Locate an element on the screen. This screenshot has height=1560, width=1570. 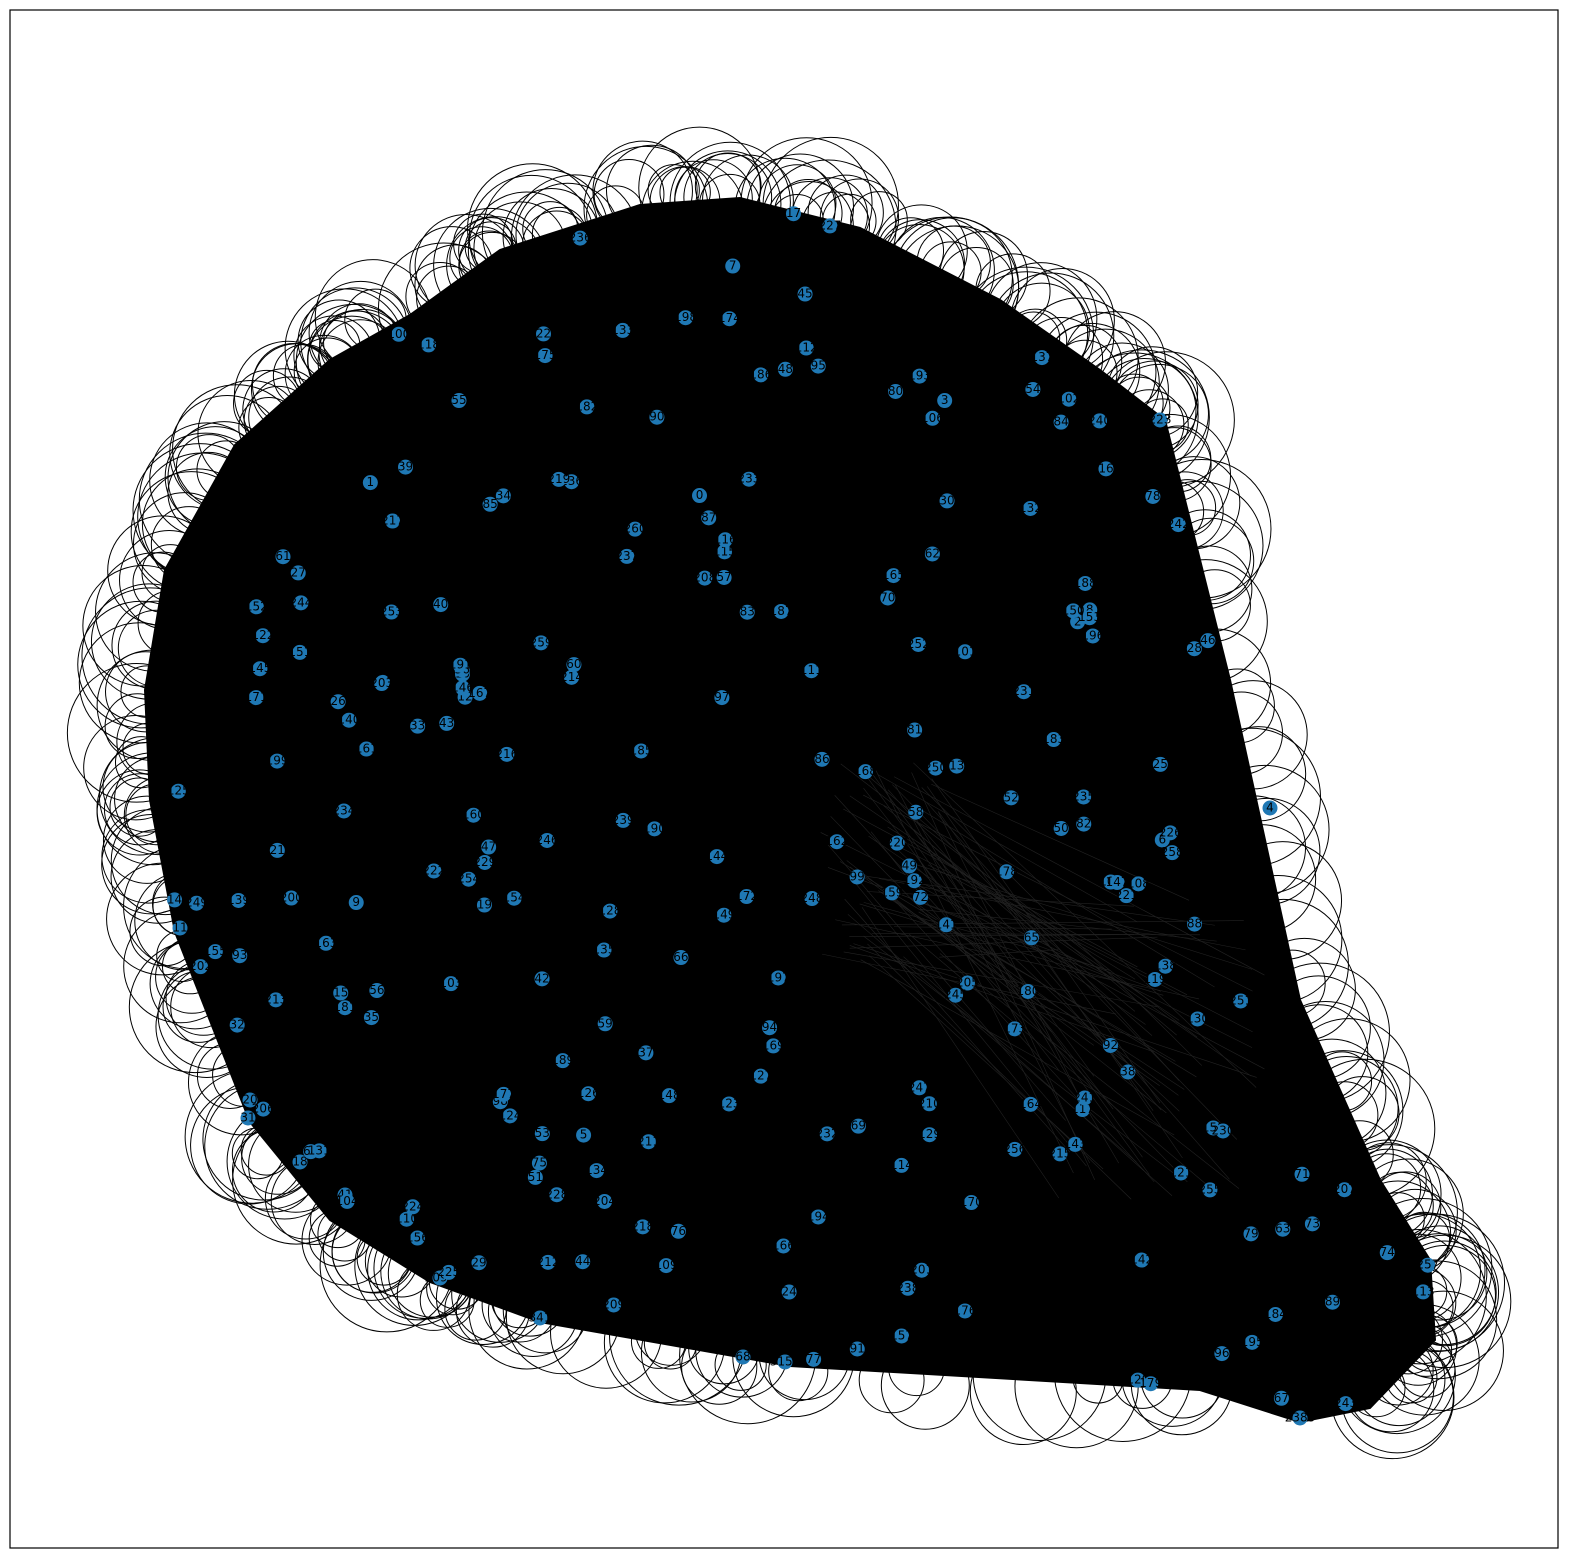
node-label: 115 is located at coordinates (724, 551).